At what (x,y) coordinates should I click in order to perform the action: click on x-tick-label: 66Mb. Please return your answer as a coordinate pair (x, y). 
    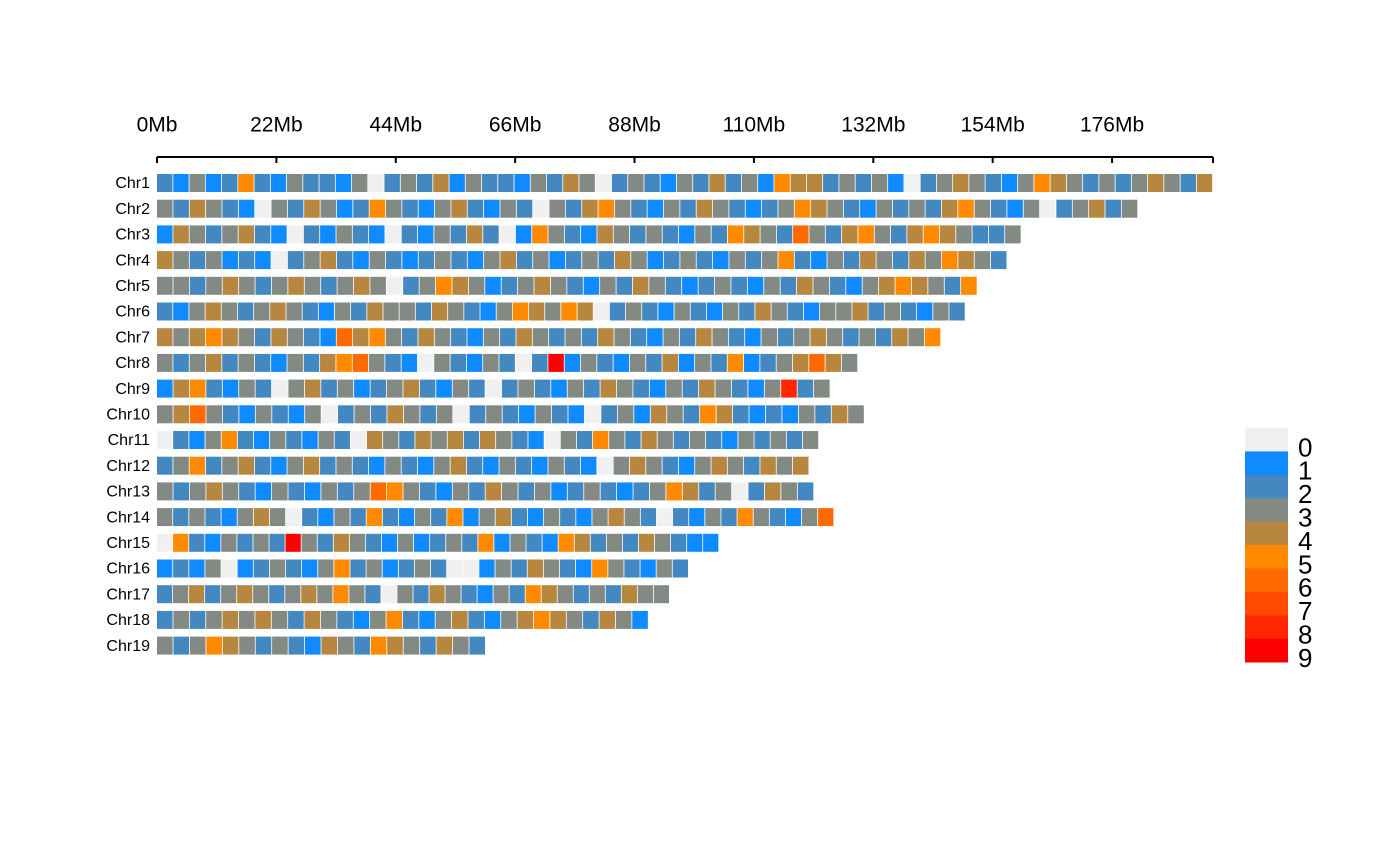
    Looking at the image, I should click on (515, 125).